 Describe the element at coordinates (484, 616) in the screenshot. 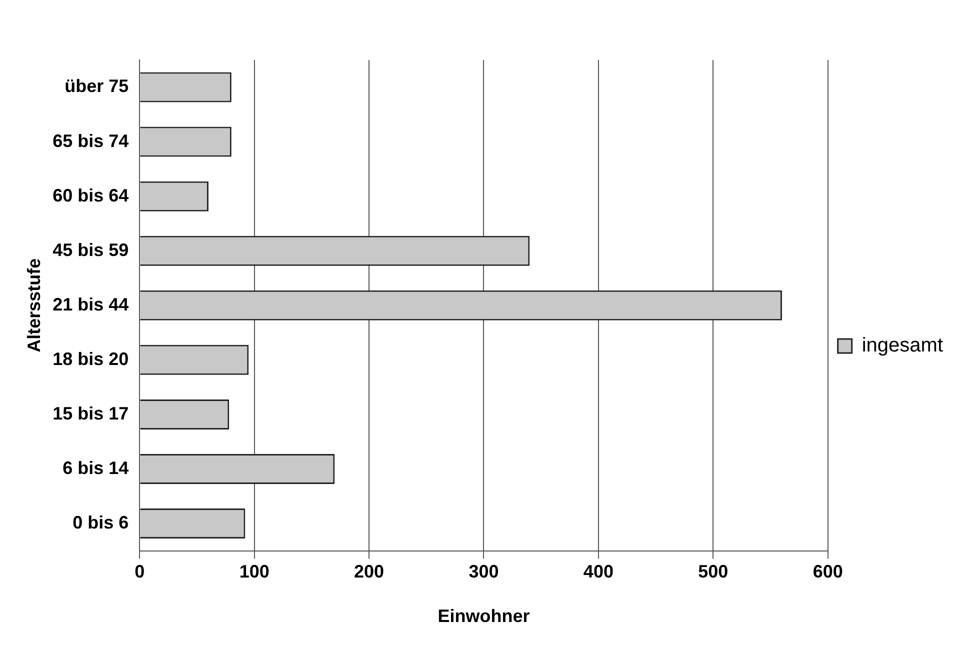

I see `x-axis-title: Einwohner` at that location.